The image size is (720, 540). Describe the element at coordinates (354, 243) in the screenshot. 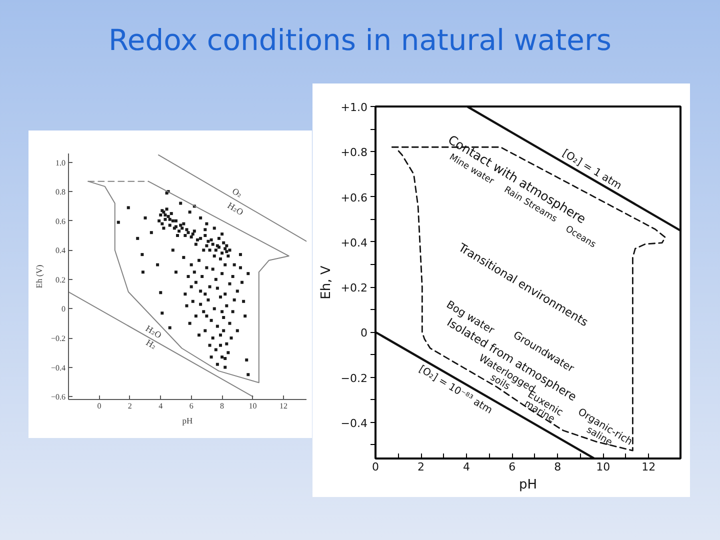

I see `y-tick-label: +0.4` at that location.